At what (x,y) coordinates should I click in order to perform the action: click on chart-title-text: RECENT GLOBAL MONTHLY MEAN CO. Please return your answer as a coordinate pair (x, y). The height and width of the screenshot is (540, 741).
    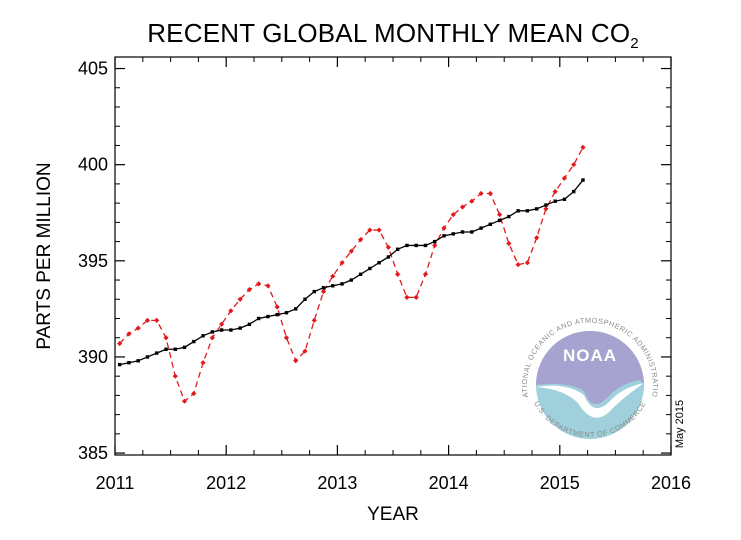
    Looking at the image, I should click on (389, 33).